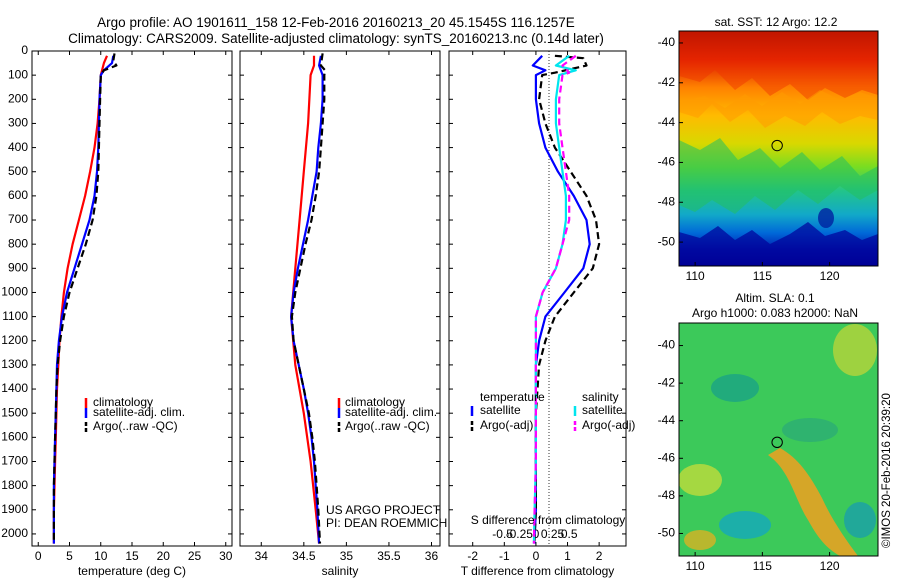 The height and width of the screenshot is (580, 900). Describe the element at coordinates (304, 556) in the screenshot. I see `x-tick-label: 34.5` at that location.